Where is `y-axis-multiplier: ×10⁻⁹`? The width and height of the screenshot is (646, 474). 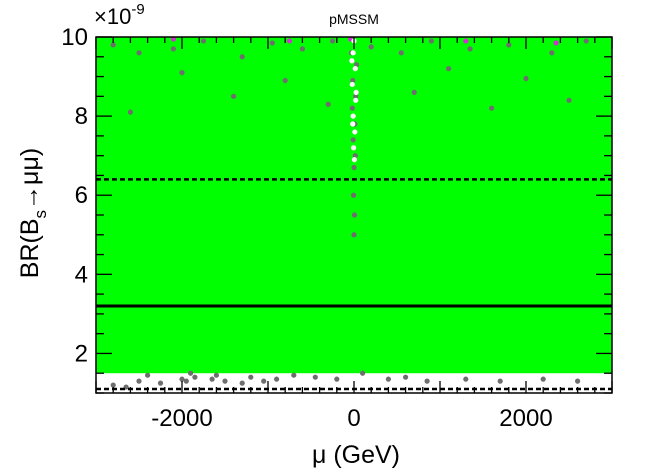
y-axis-multiplier: ×10⁻⁹ is located at coordinates (119, 15).